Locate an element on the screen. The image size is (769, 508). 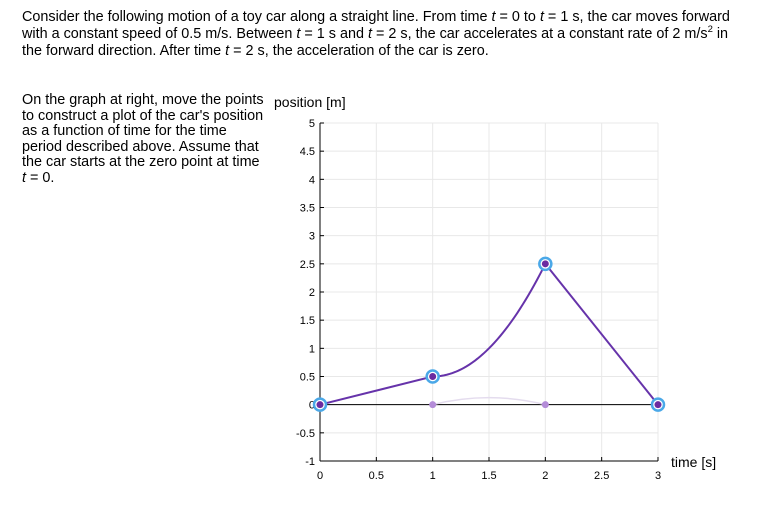
ghost-curve is located at coordinates (489, 401).